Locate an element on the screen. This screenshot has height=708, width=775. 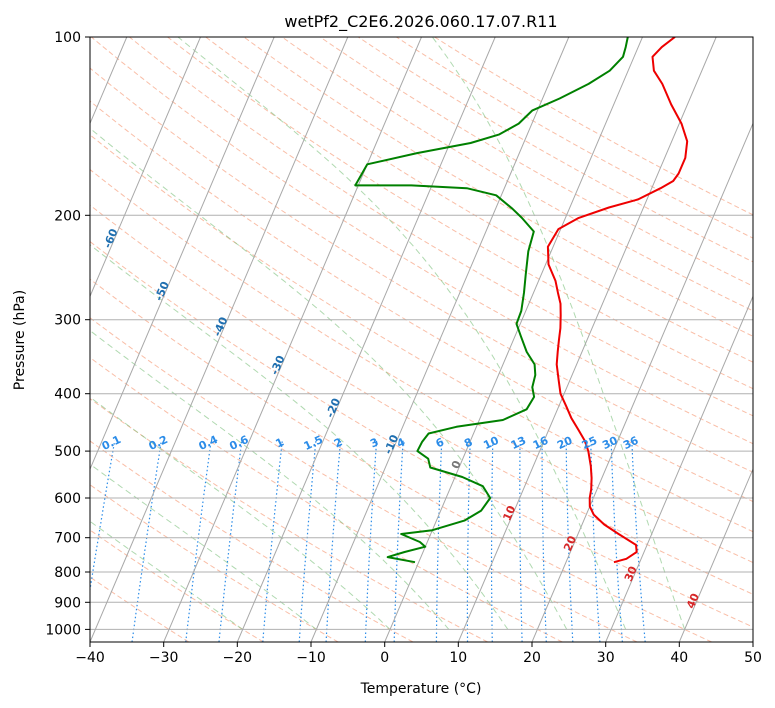
x-tick-label: 40 is located at coordinates (679, 658).